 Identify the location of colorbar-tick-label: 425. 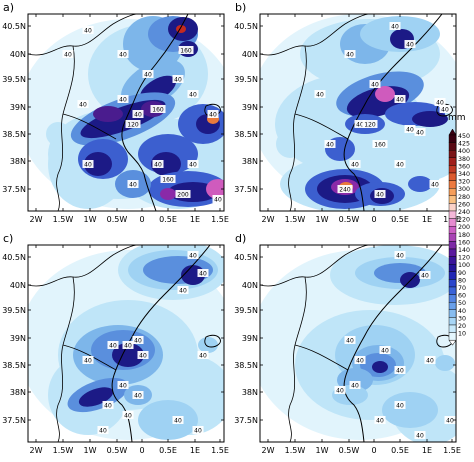
(464, 144).